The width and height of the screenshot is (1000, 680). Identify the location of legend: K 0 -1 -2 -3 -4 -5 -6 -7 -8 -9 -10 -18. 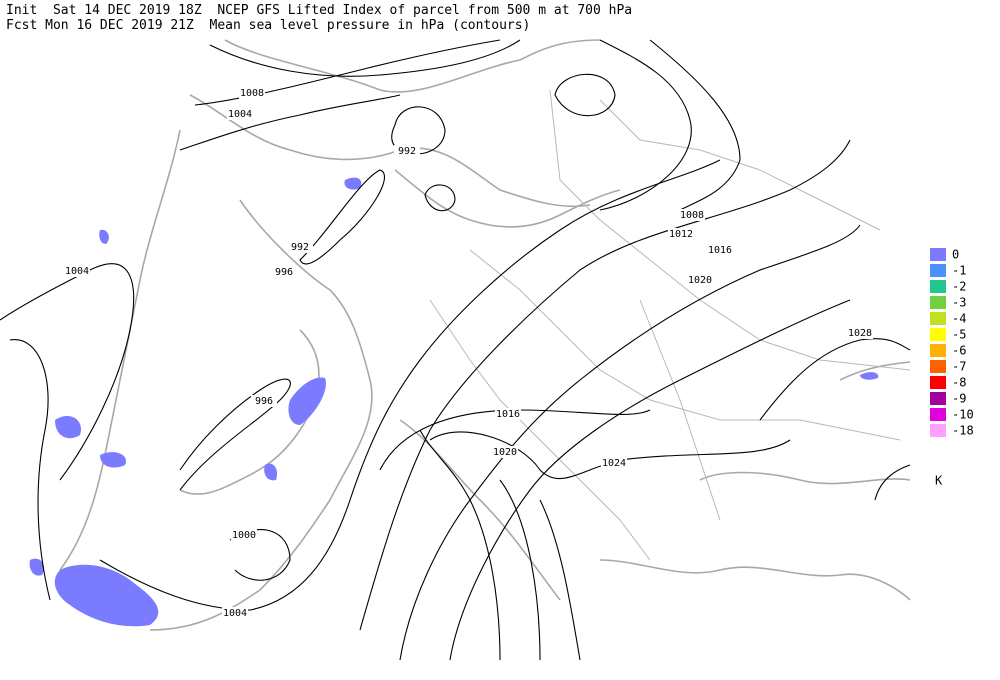
(952, 368).